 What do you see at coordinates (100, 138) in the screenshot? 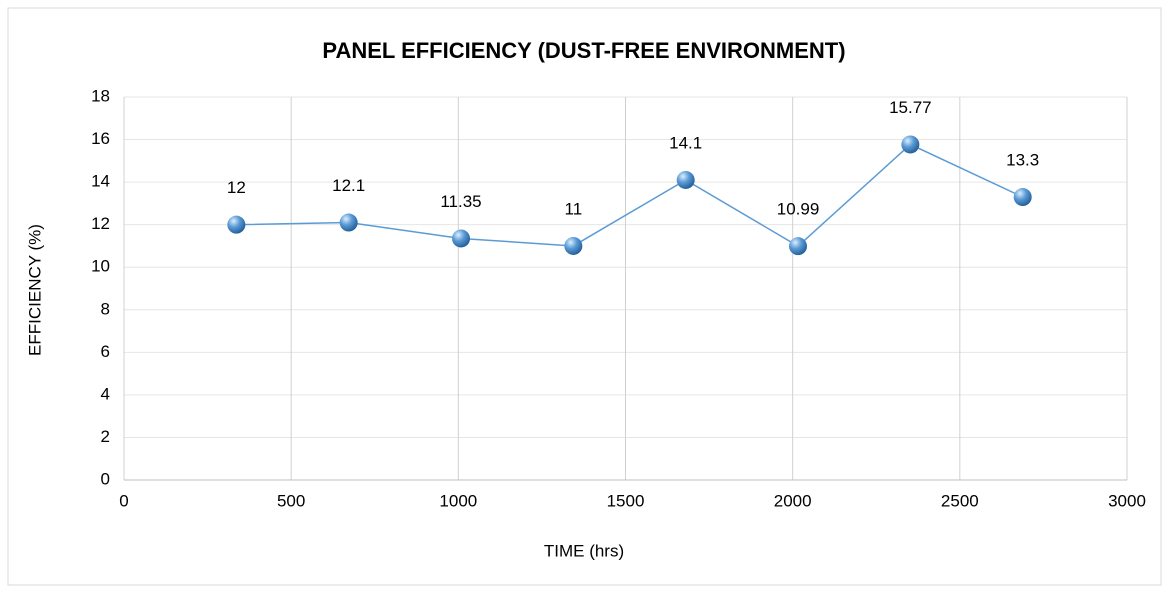
I see `y-tick-label: 16` at bounding box center [100, 138].